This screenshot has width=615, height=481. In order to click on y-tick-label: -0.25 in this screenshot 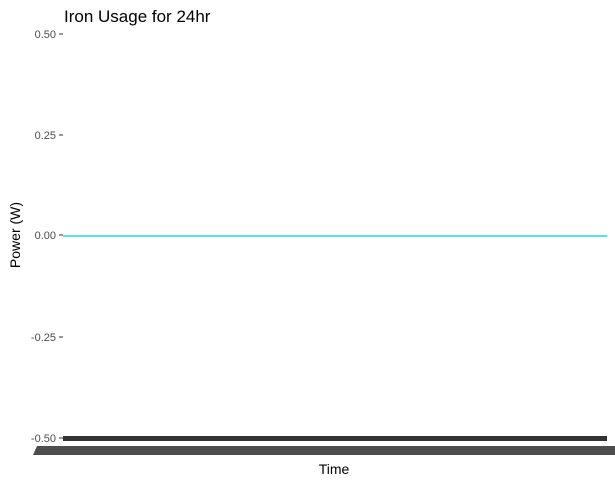, I will do `click(43, 338)`.